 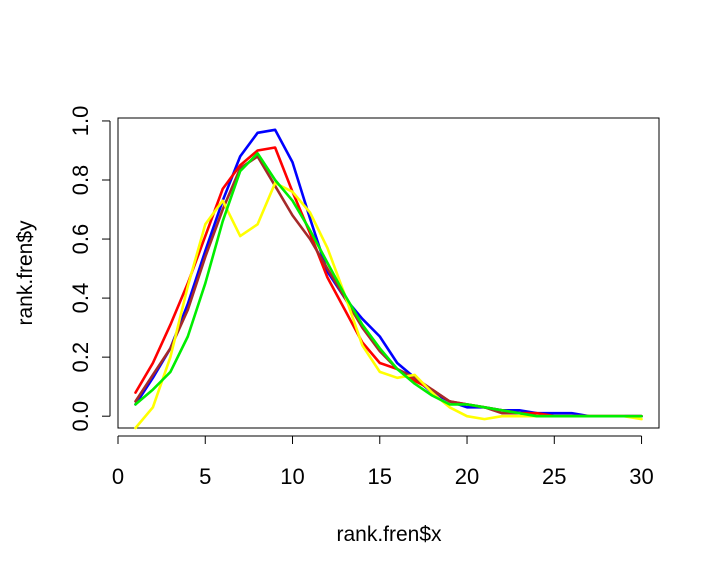 I want to click on y-axis-title: rank.fren$y, so click(x=25, y=273).